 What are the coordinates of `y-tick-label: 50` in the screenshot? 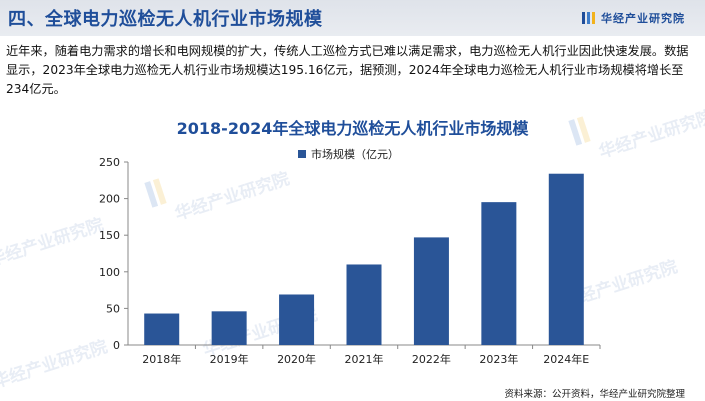 It's located at (113, 308).